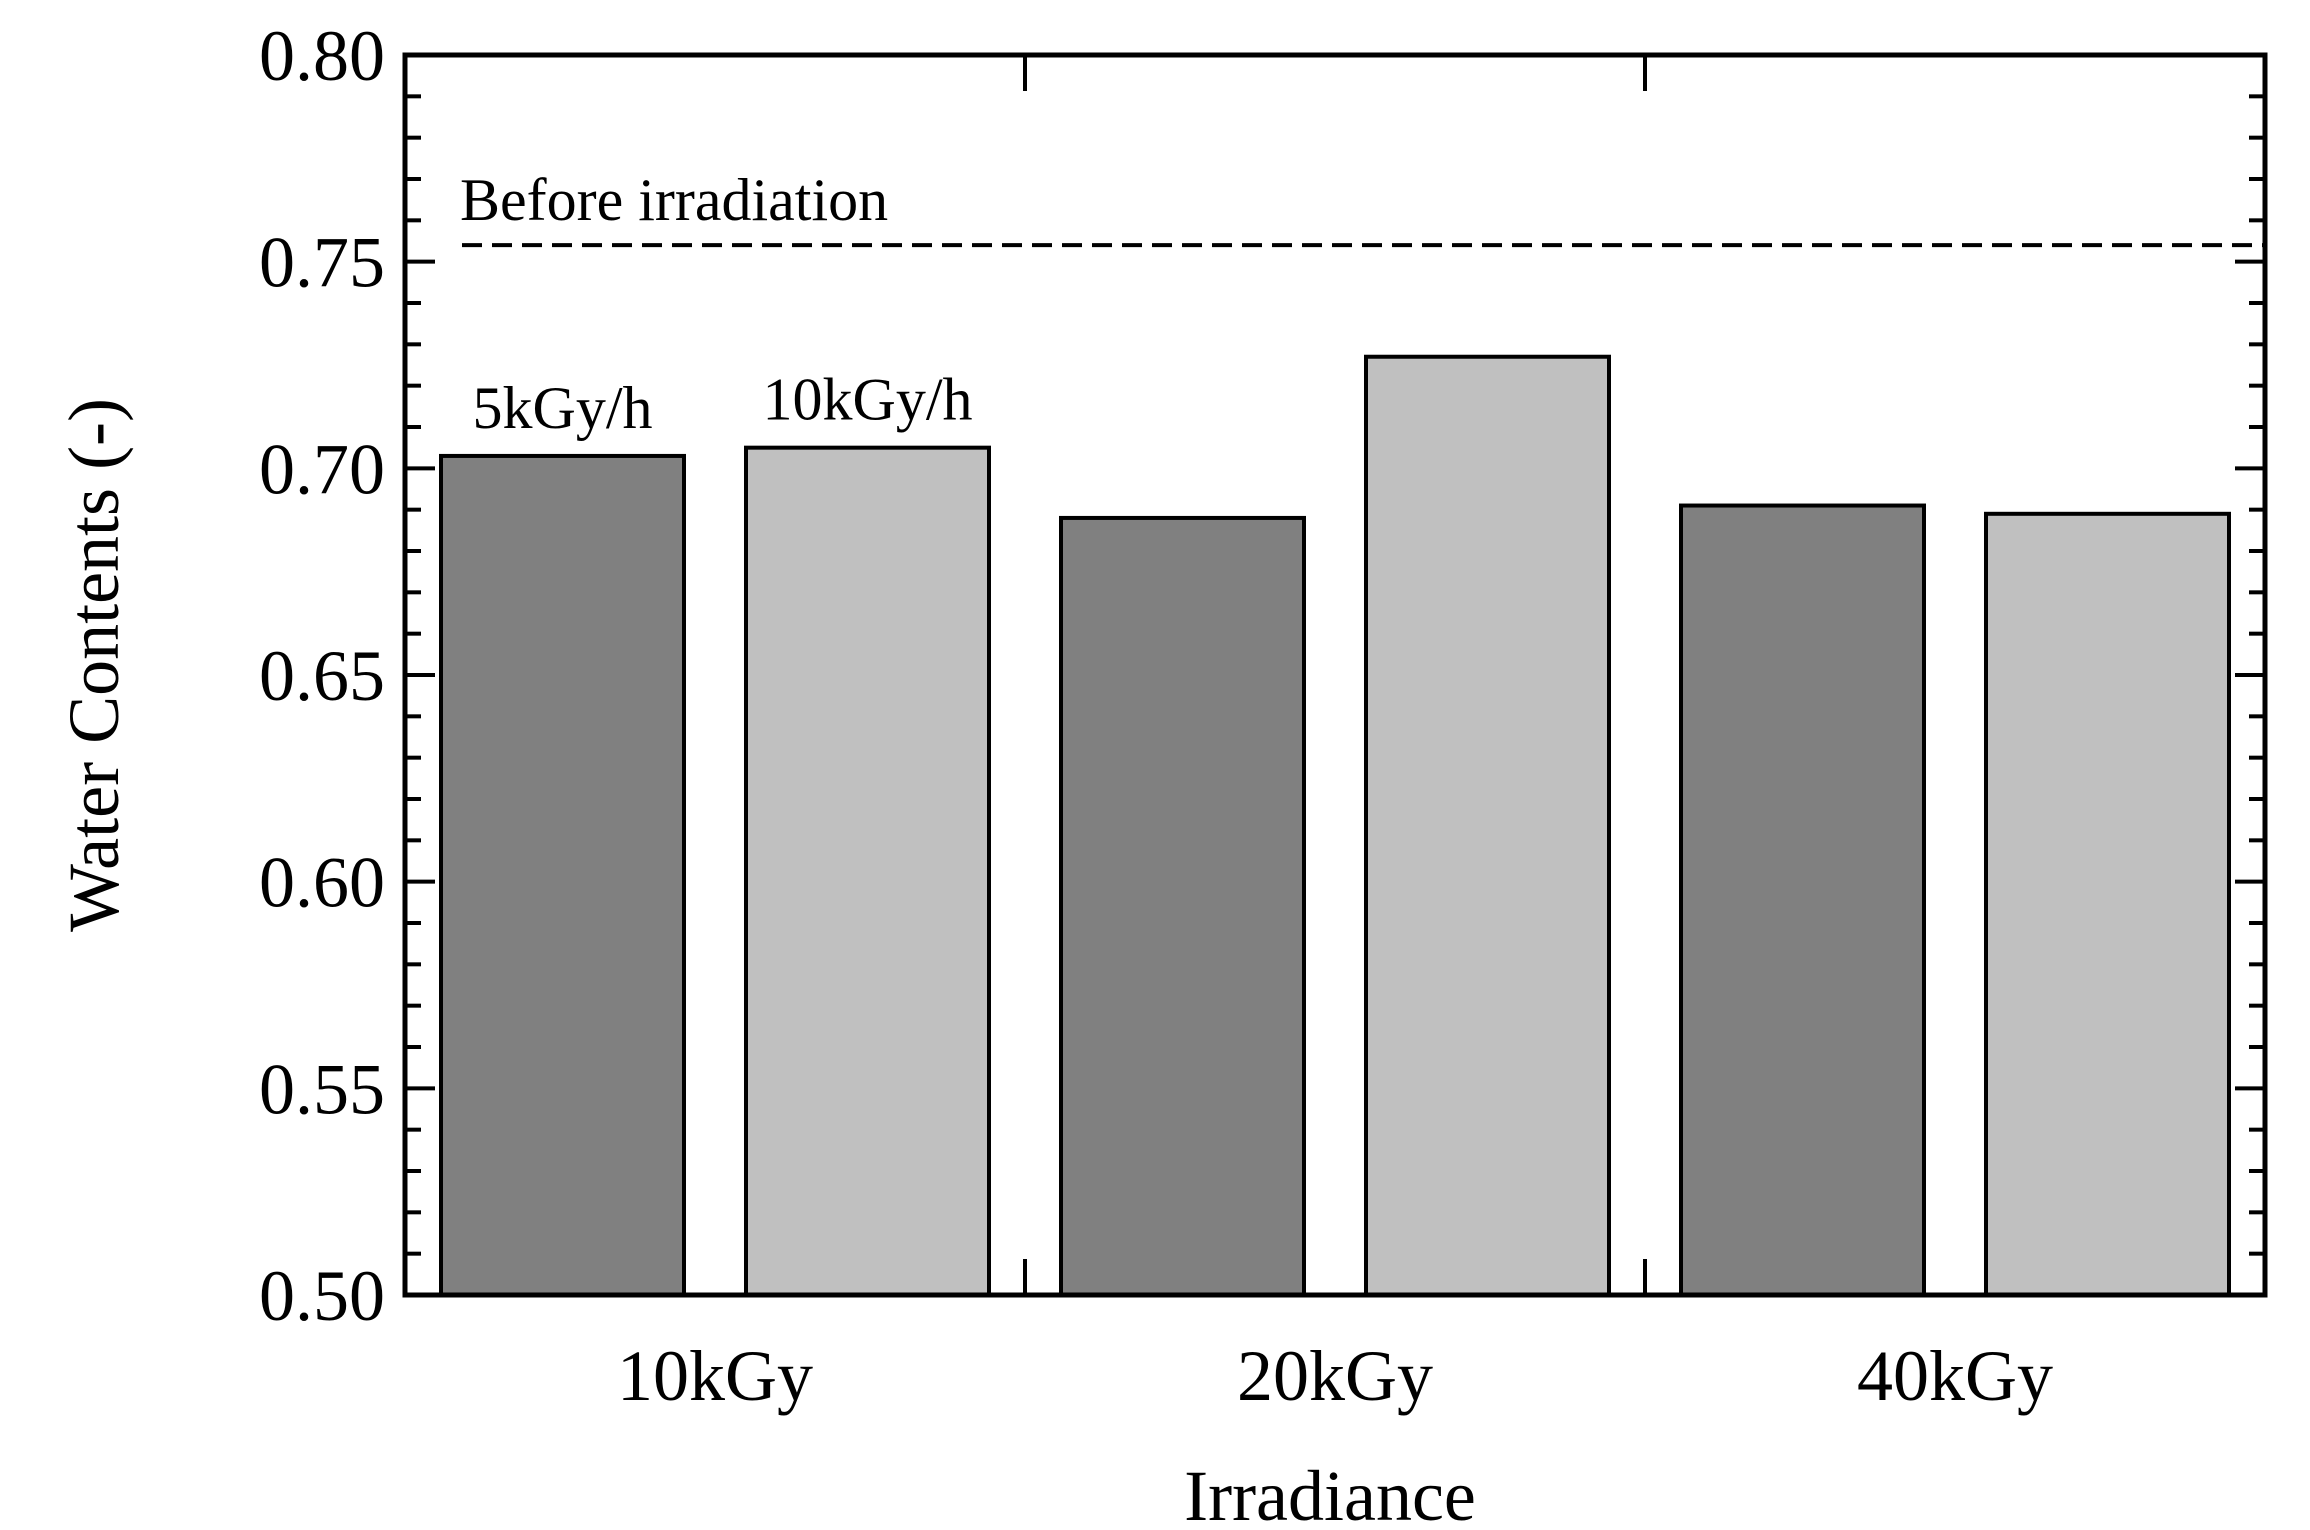 Image resolution: width=2310 pixels, height=1530 pixels. I want to click on x-axis-title: Irradiance, so click(1330, 1493).